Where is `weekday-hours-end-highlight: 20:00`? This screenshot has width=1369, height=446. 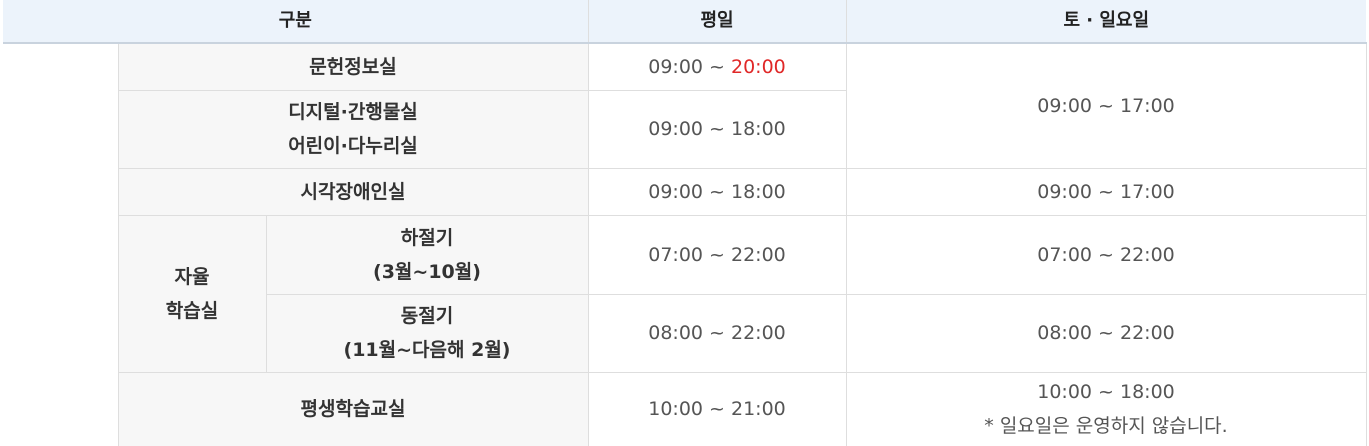
weekday-hours-end-highlight: 20:00 is located at coordinates (758, 66).